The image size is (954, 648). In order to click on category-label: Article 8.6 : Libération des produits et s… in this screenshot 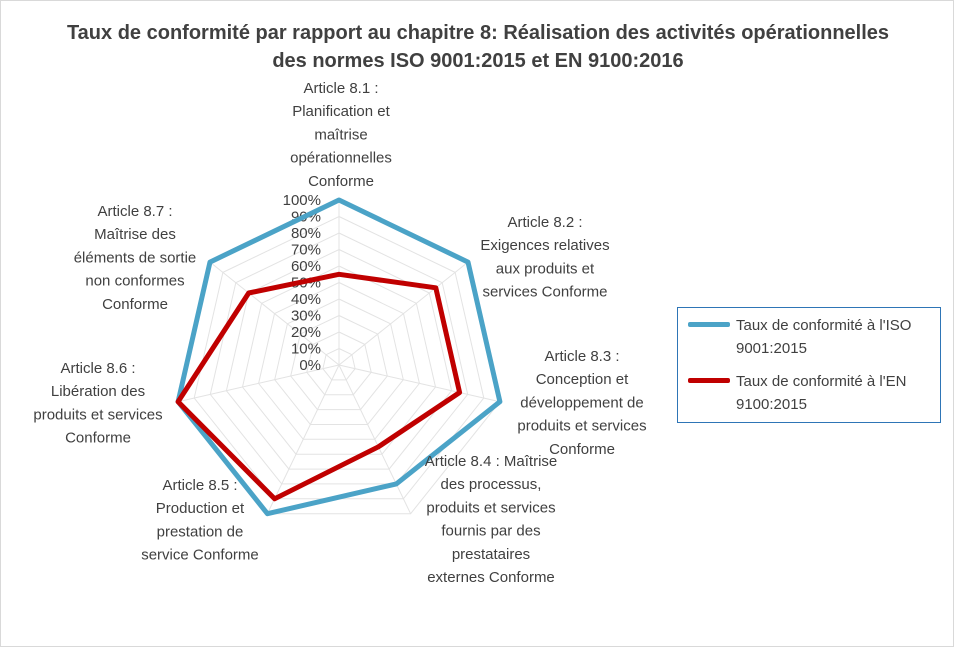, I will do `click(97, 403)`.